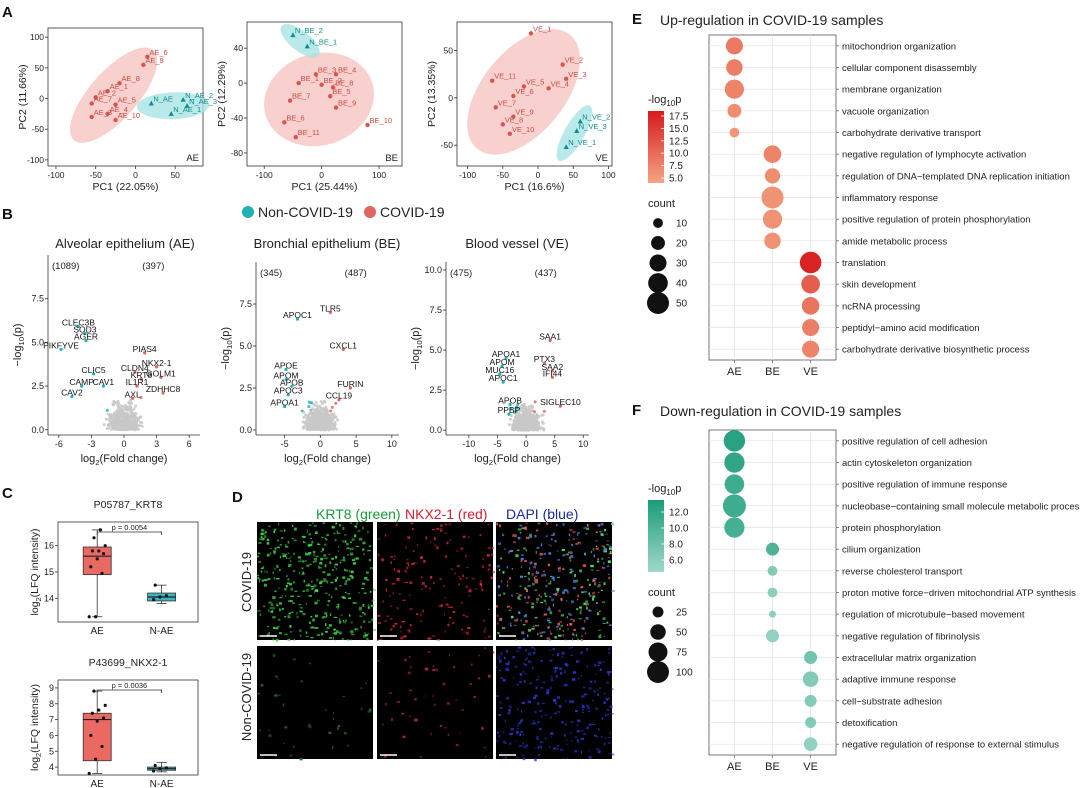  I want to click on pca-point-label: VE_1, so click(542, 28).